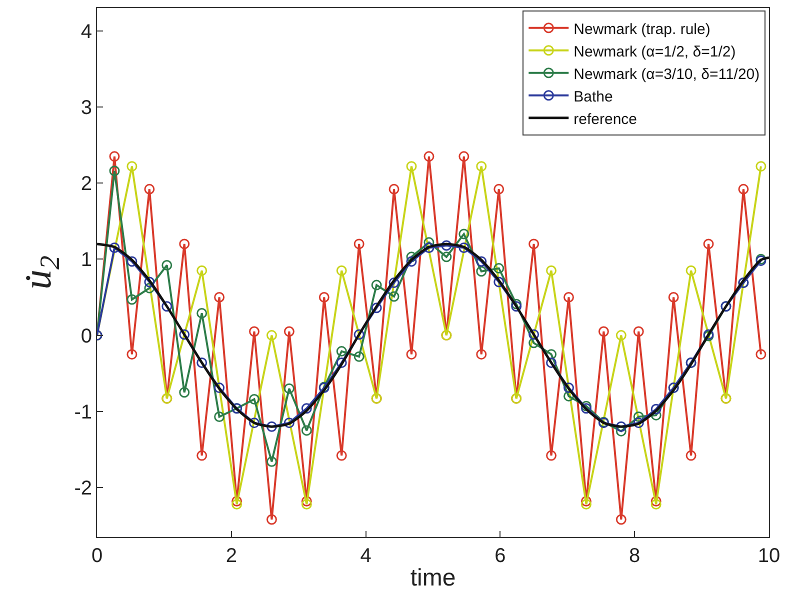 Image resolution: width=789 pixels, height=605 pixels. I want to click on y-tick-label: -1, so click(83, 412).